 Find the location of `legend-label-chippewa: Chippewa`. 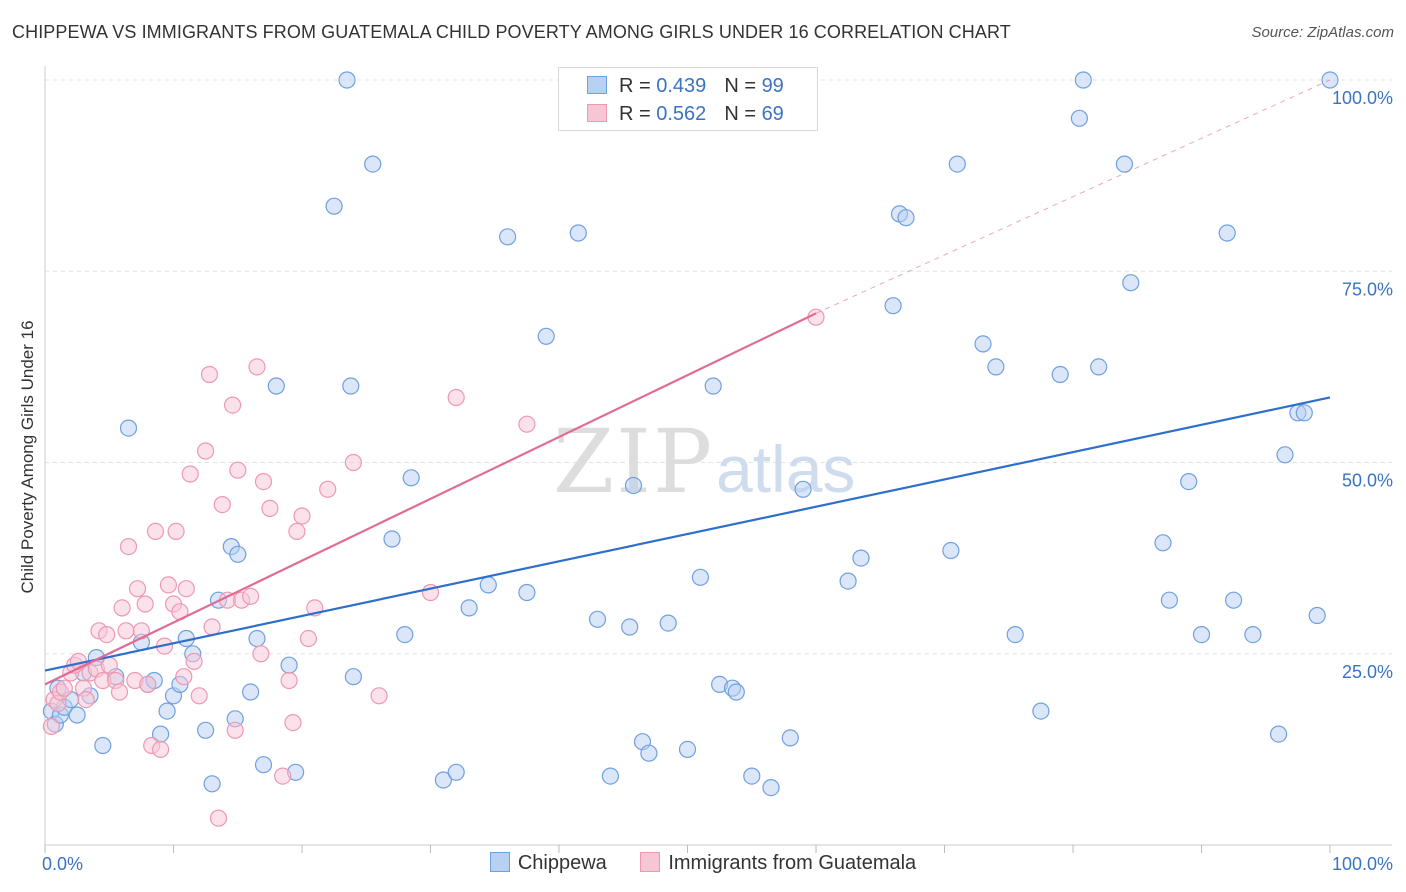

legend-label-chippewa: Chippewa is located at coordinates (562, 863).